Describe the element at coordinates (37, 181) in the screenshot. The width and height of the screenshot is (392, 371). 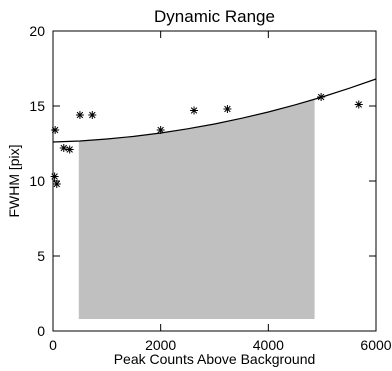
I see `y-tick-label: 10` at that location.